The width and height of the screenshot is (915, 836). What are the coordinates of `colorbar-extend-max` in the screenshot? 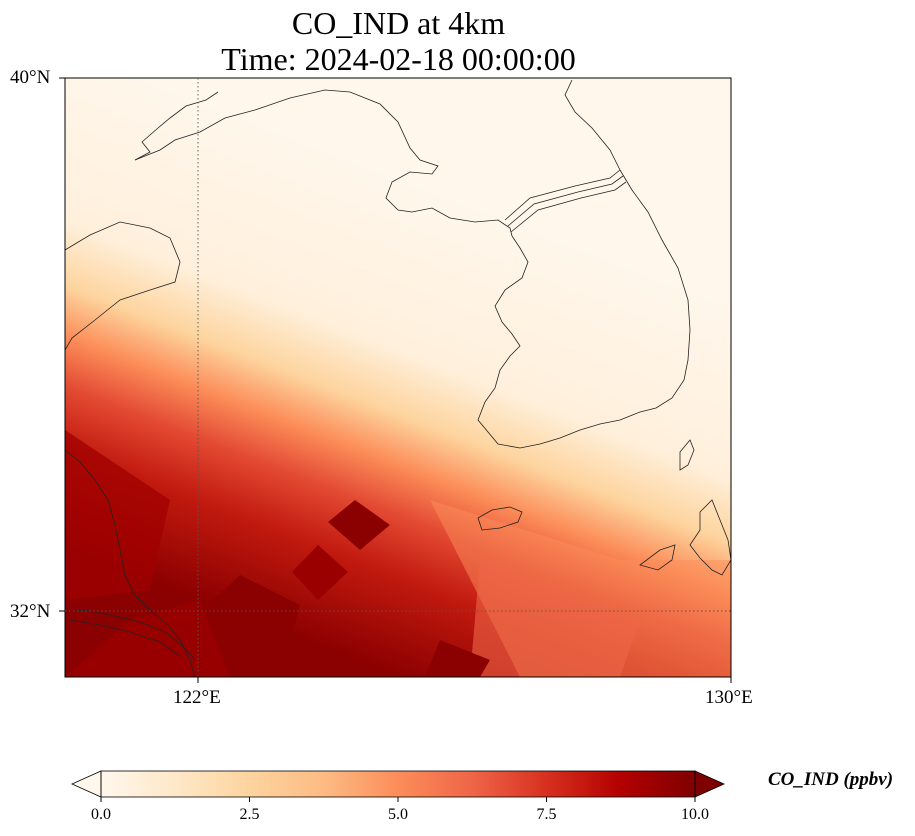 It's located at (709, 784).